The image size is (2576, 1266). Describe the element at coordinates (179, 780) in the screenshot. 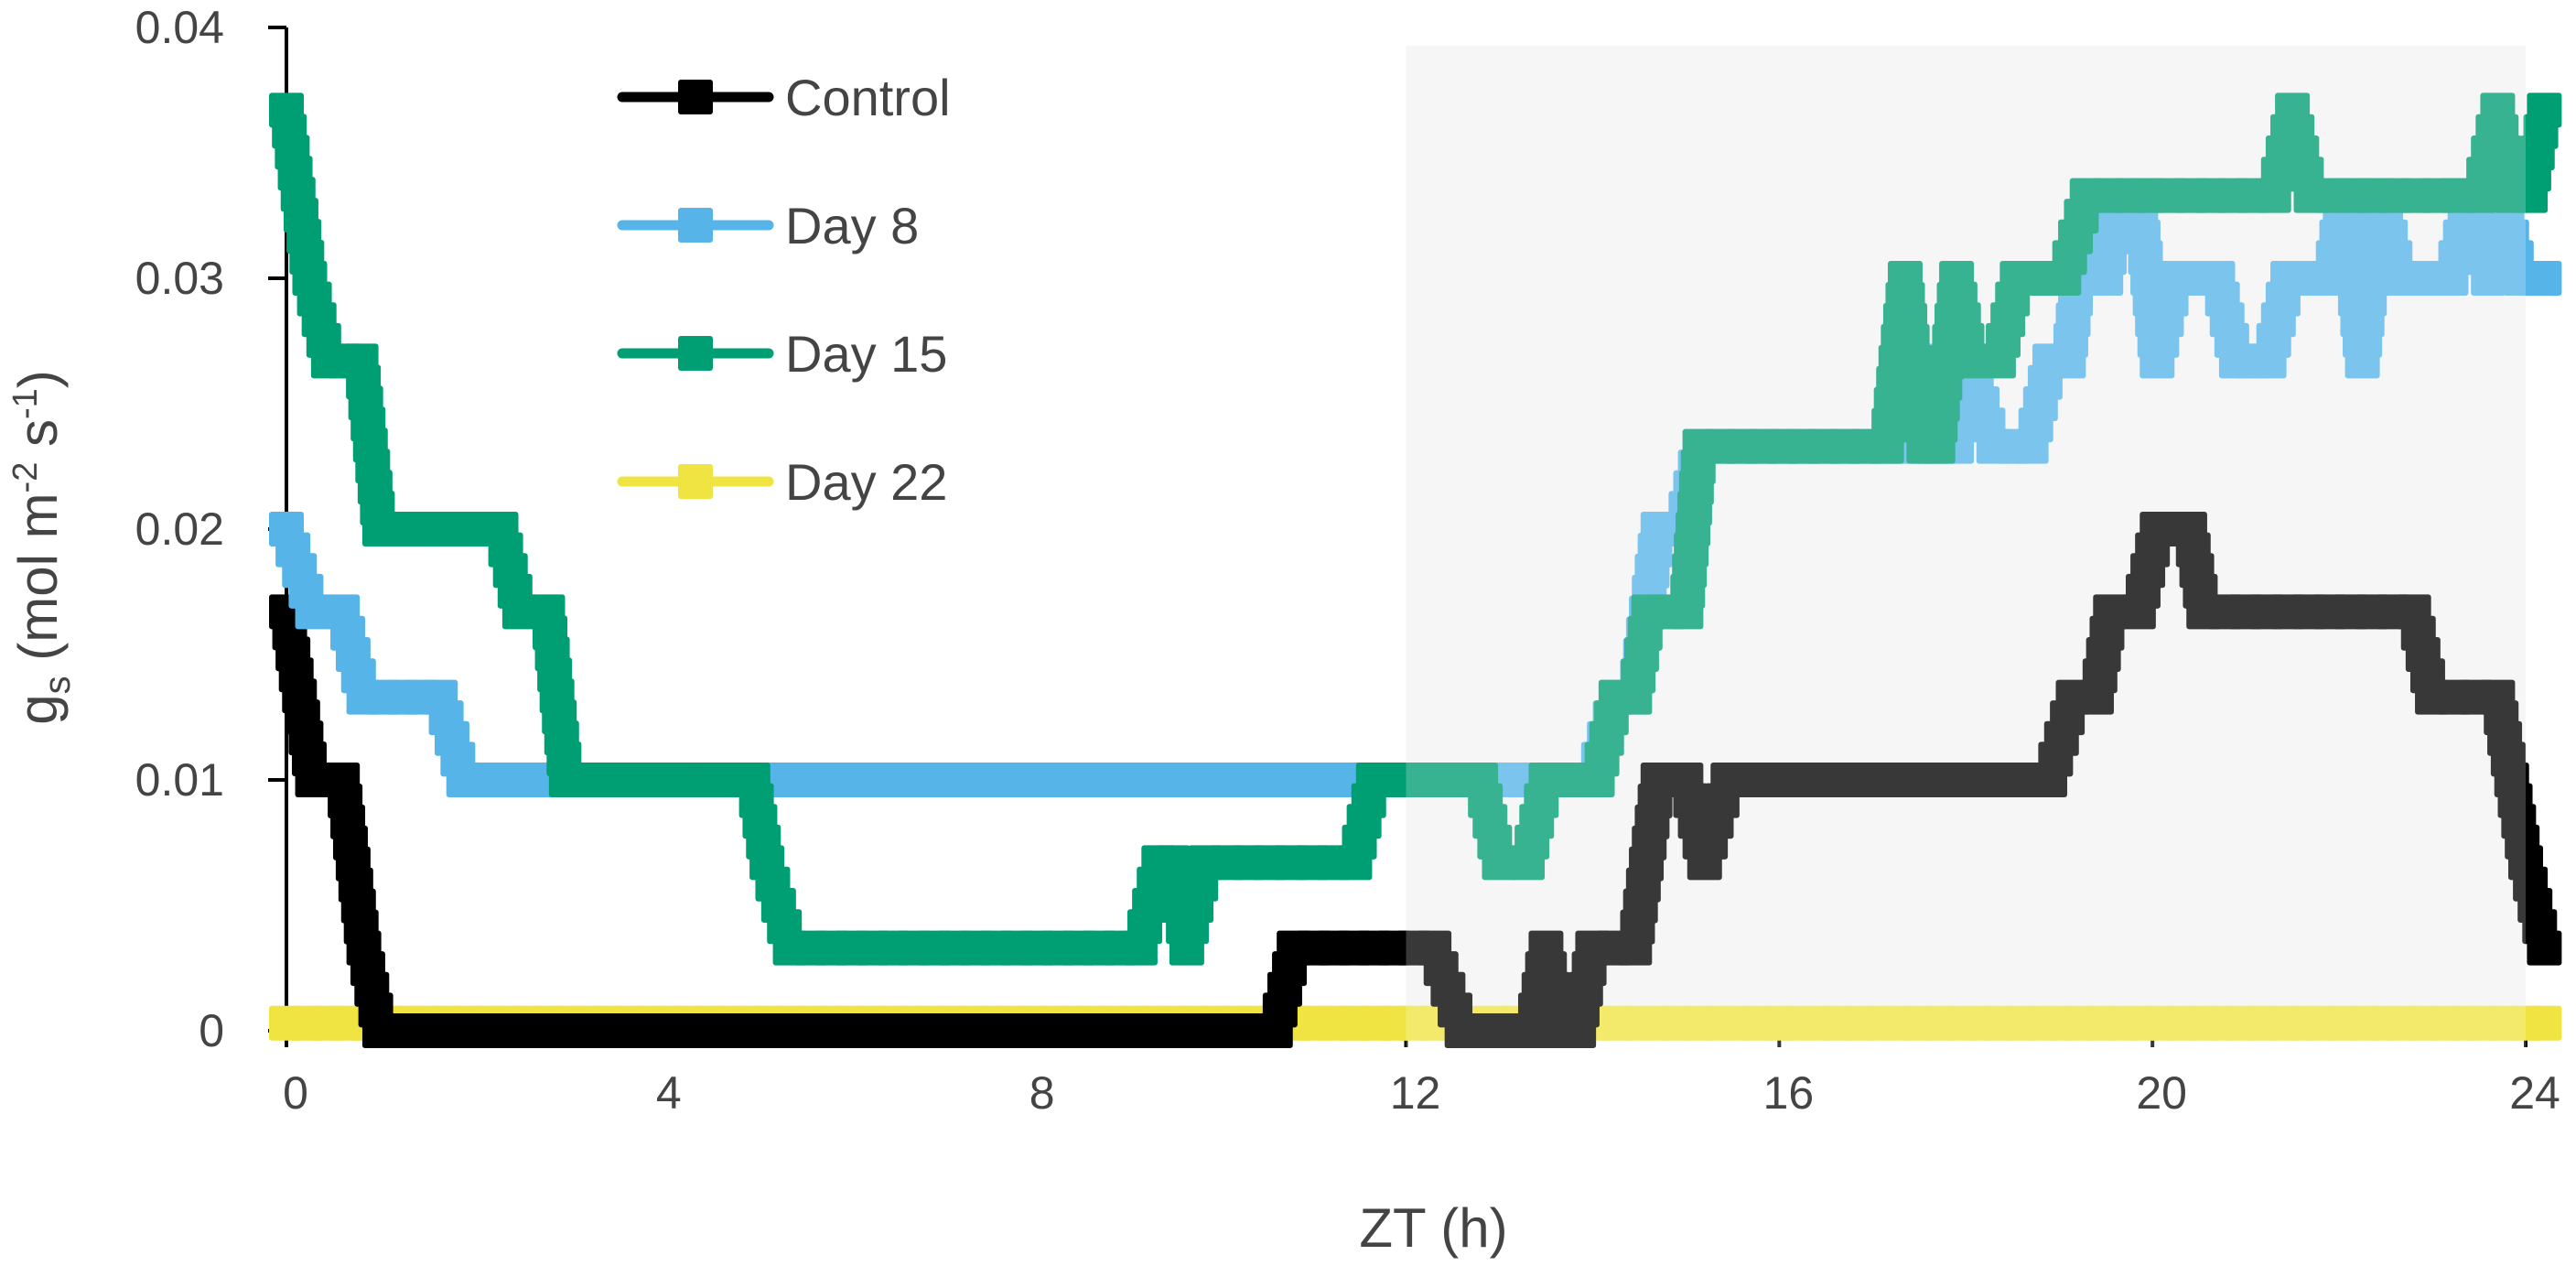

I see `y-tick-label: 0.01` at that location.